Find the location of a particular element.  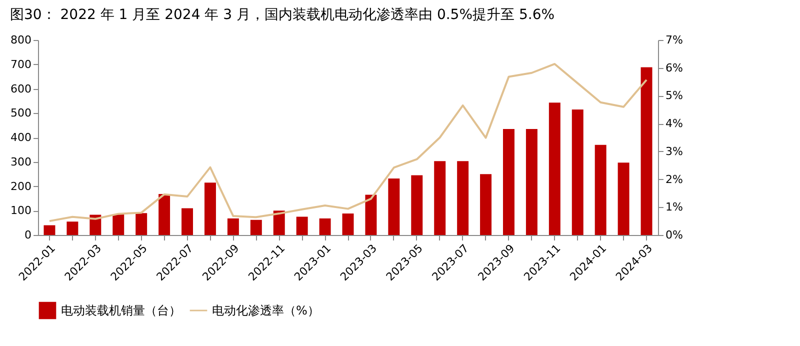

y-tick-label: 700 is located at coordinates (21, 64).